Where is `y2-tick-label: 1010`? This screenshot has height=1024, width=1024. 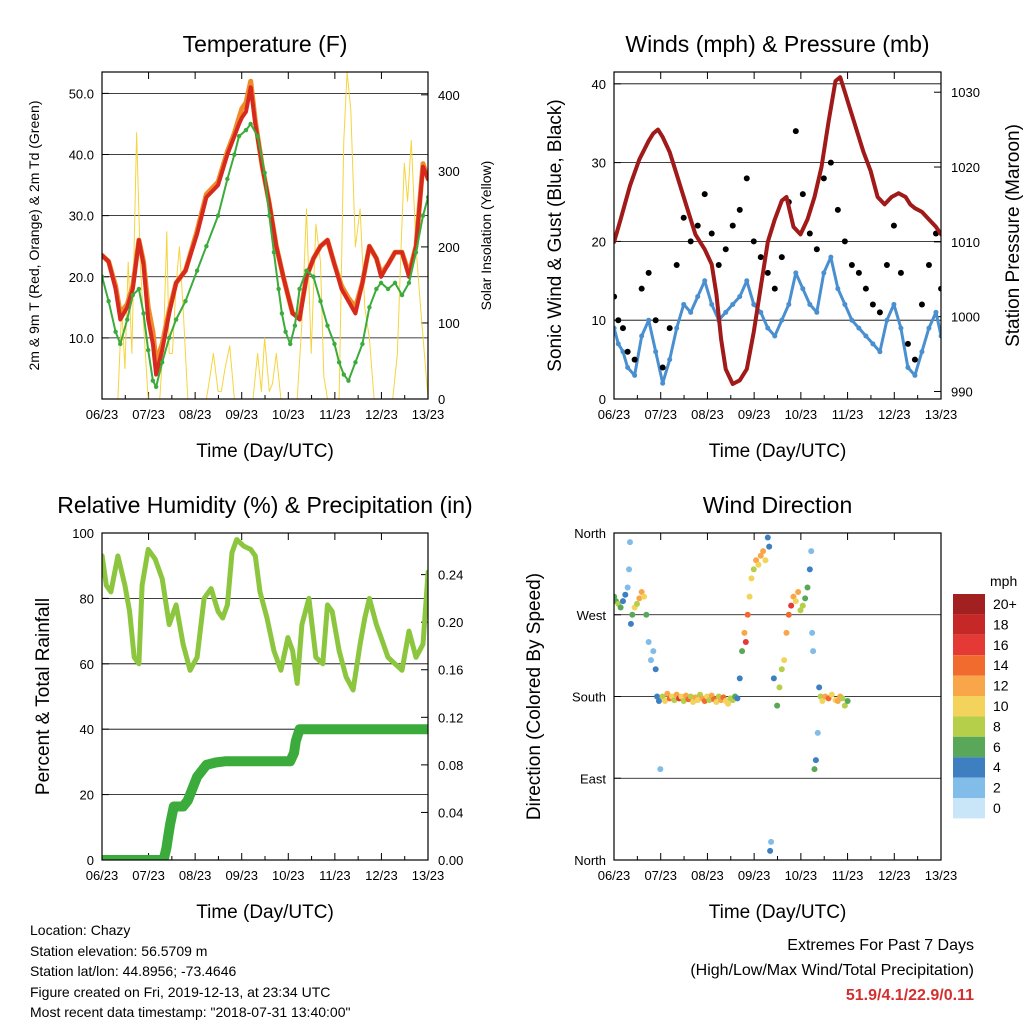 y2-tick-label: 1010 is located at coordinates (965, 242).